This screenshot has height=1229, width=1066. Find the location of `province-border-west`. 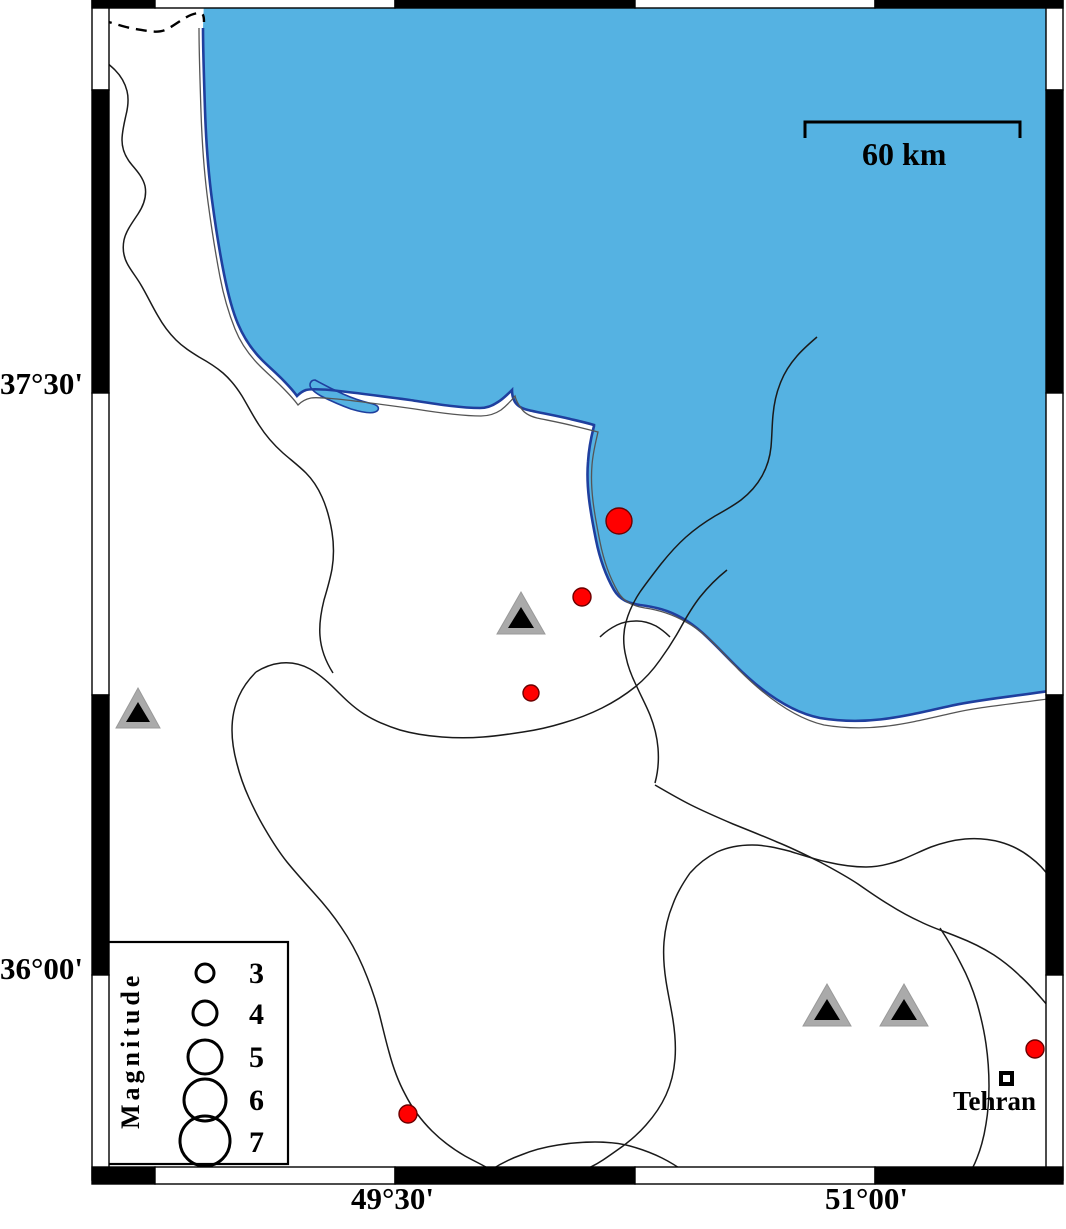

province-border-west is located at coordinates (217, 365).